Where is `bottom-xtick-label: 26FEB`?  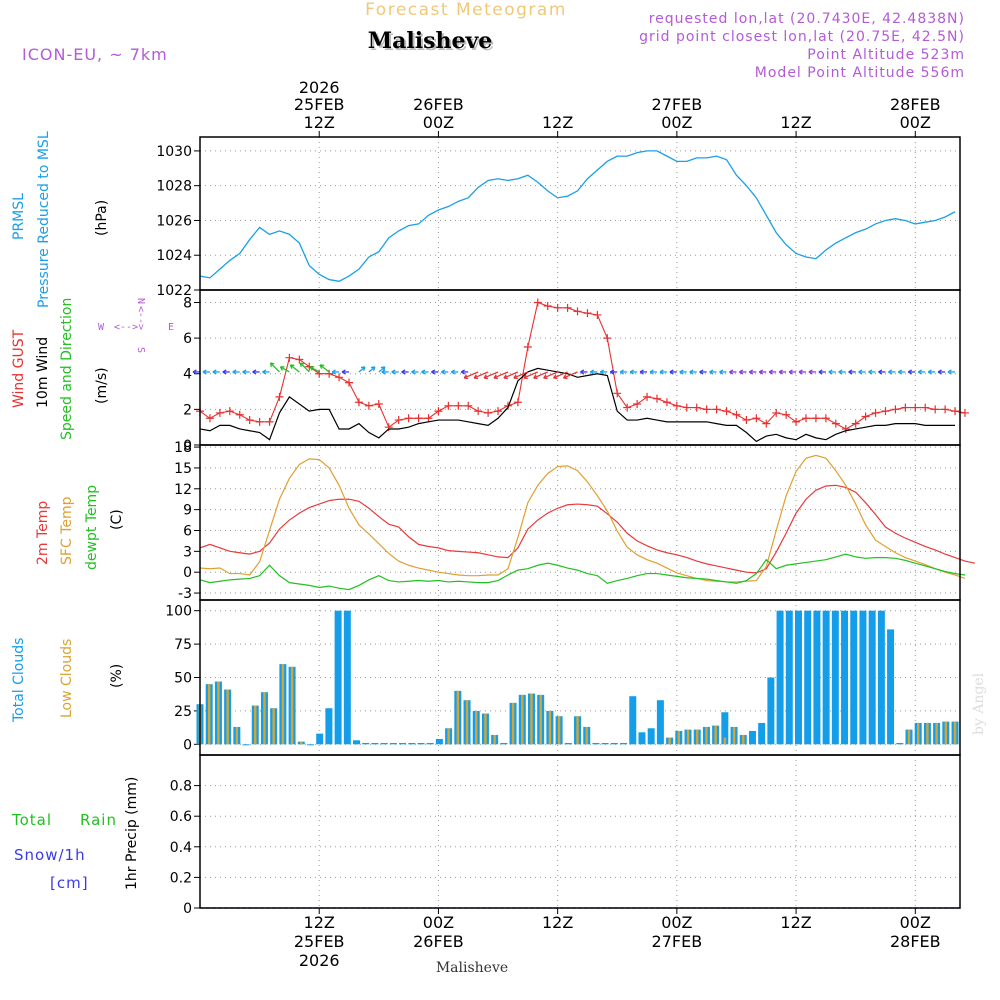 bottom-xtick-label: 26FEB is located at coordinates (438, 941).